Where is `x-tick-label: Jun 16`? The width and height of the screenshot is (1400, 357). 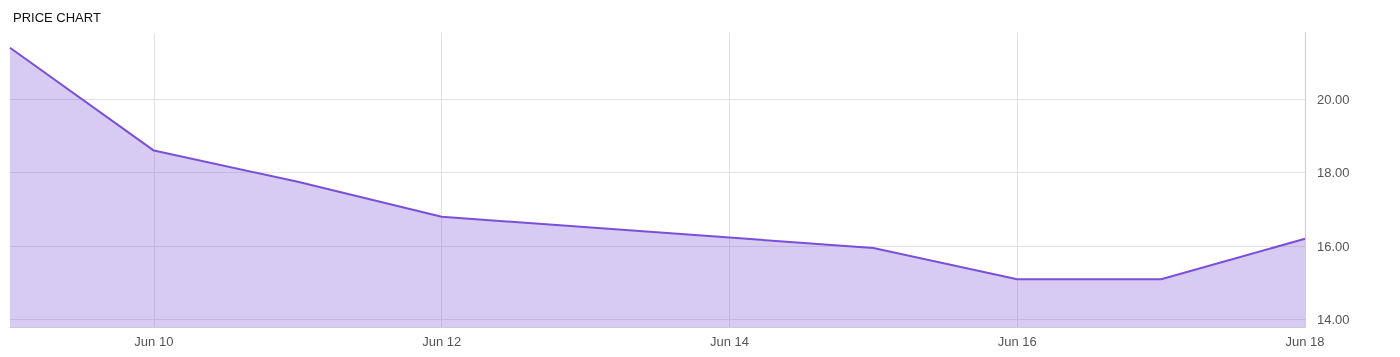
x-tick-label: Jun 16 is located at coordinates (1017, 341).